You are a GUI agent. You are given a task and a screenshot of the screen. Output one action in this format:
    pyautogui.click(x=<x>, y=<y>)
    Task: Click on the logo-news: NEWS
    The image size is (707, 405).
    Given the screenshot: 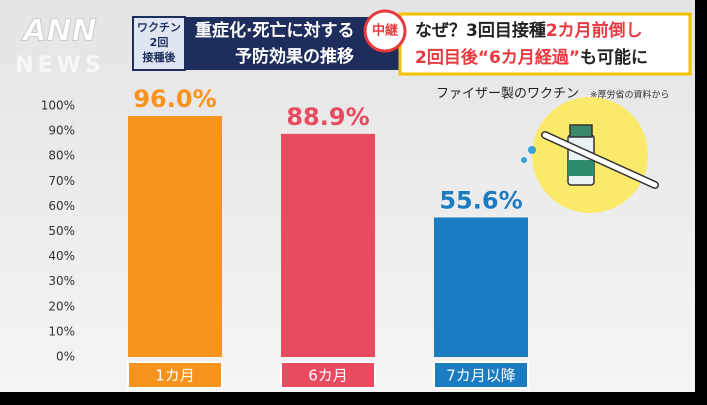 What is the action you would take?
    pyautogui.click(x=60, y=65)
    